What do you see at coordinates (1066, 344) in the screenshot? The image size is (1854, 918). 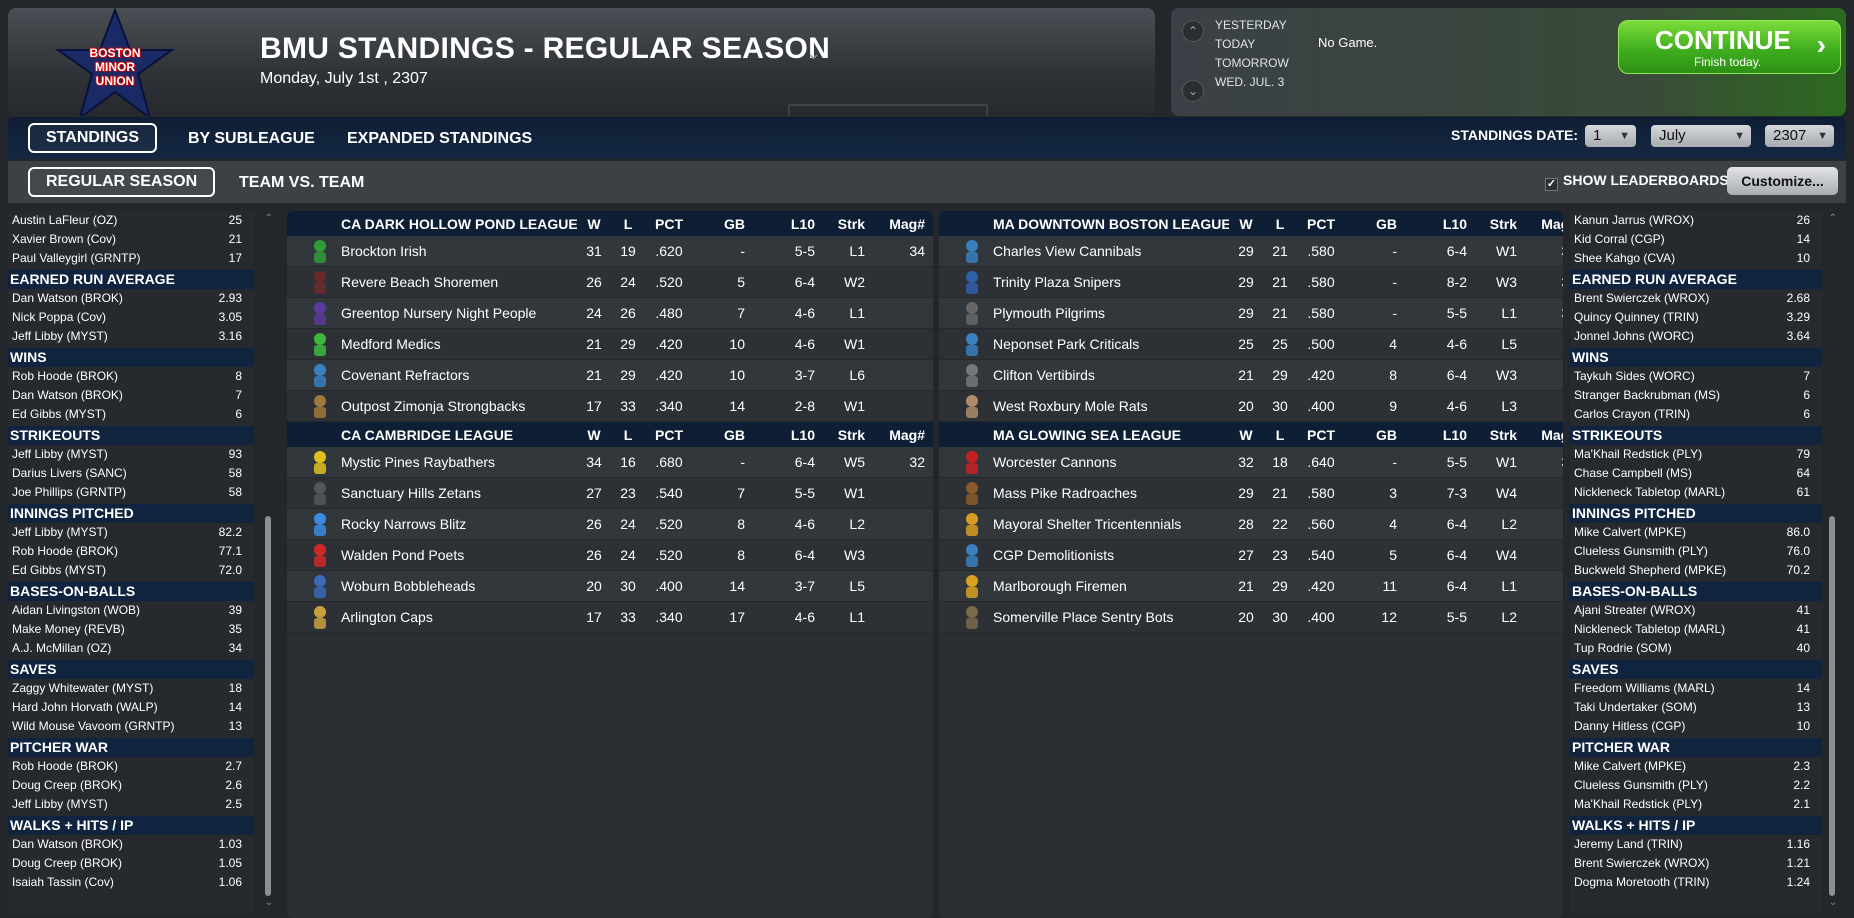 I see `team-name: Neponset Park Criticals` at bounding box center [1066, 344].